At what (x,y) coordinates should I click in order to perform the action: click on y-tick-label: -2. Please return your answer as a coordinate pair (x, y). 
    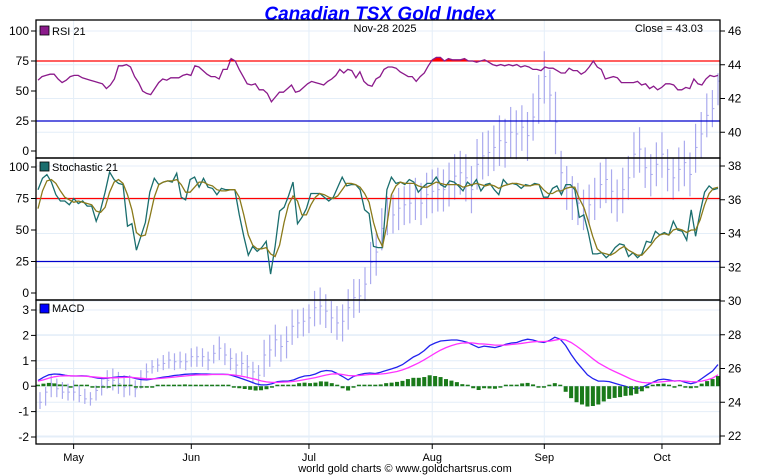
    Looking at the image, I should click on (23, 437).